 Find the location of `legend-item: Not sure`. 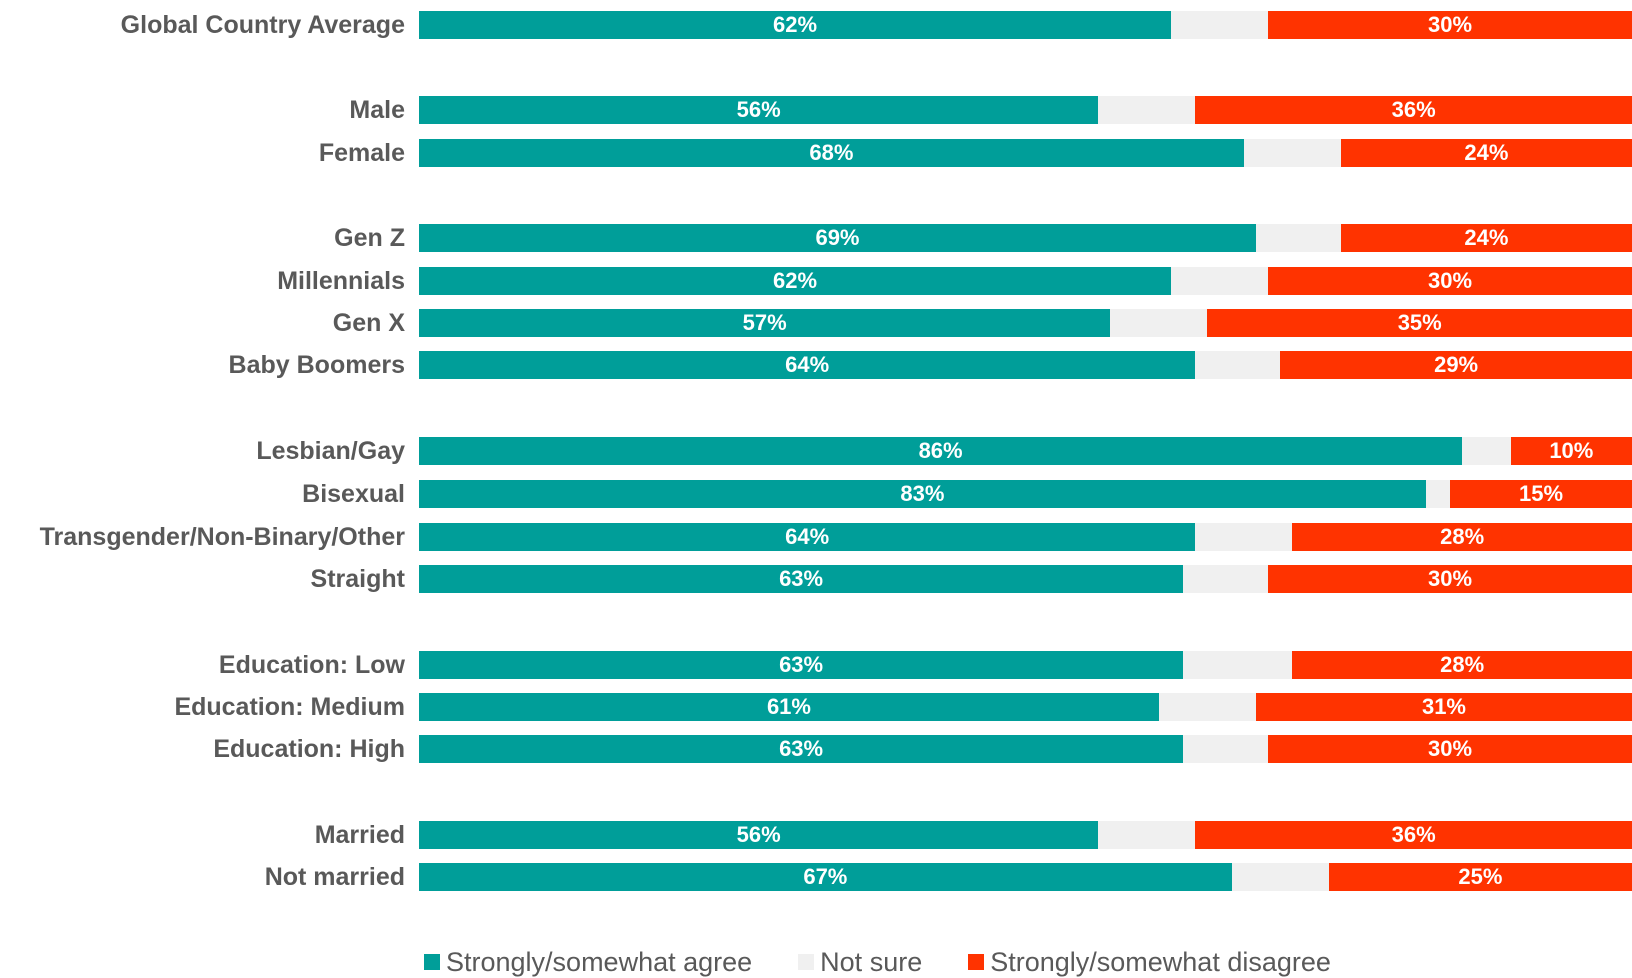

legend-item: Not sure is located at coordinates (860, 962).